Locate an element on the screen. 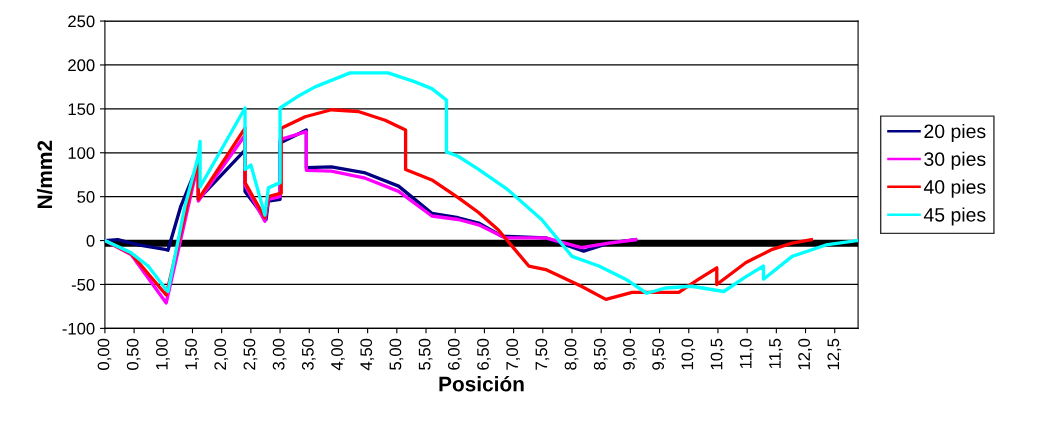 This screenshot has height=421, width=1049. legend-label: 45 pies is located at coordinates (954, 216).